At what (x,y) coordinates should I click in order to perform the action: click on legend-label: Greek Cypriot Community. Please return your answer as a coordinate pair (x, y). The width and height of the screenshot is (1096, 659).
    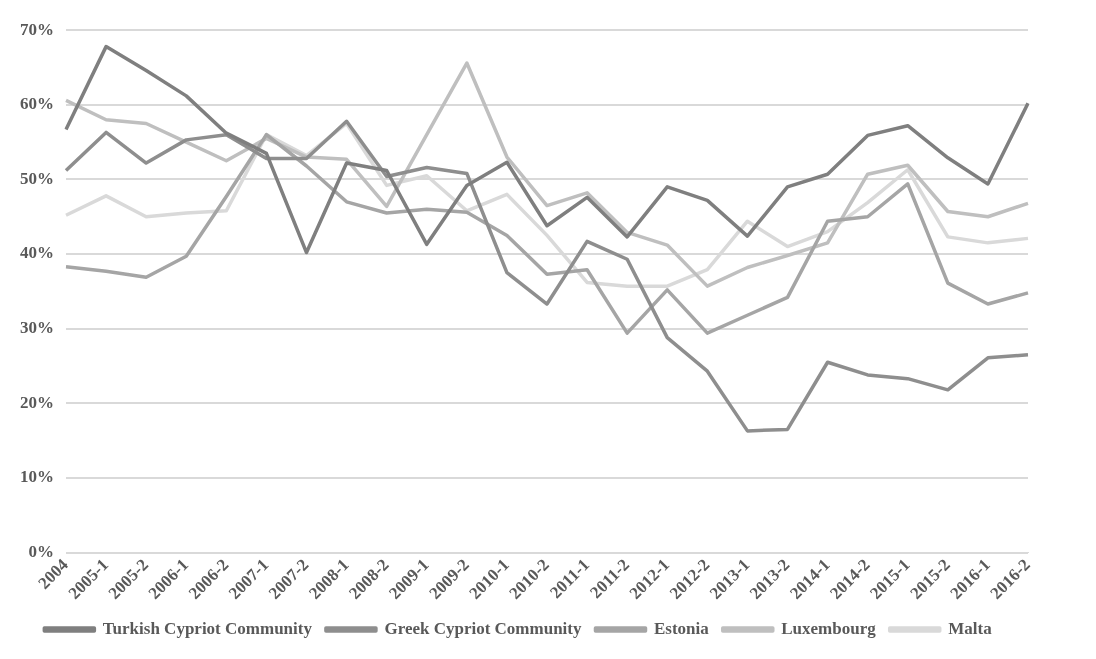
    Looking at the image, I should click on (483, 628).